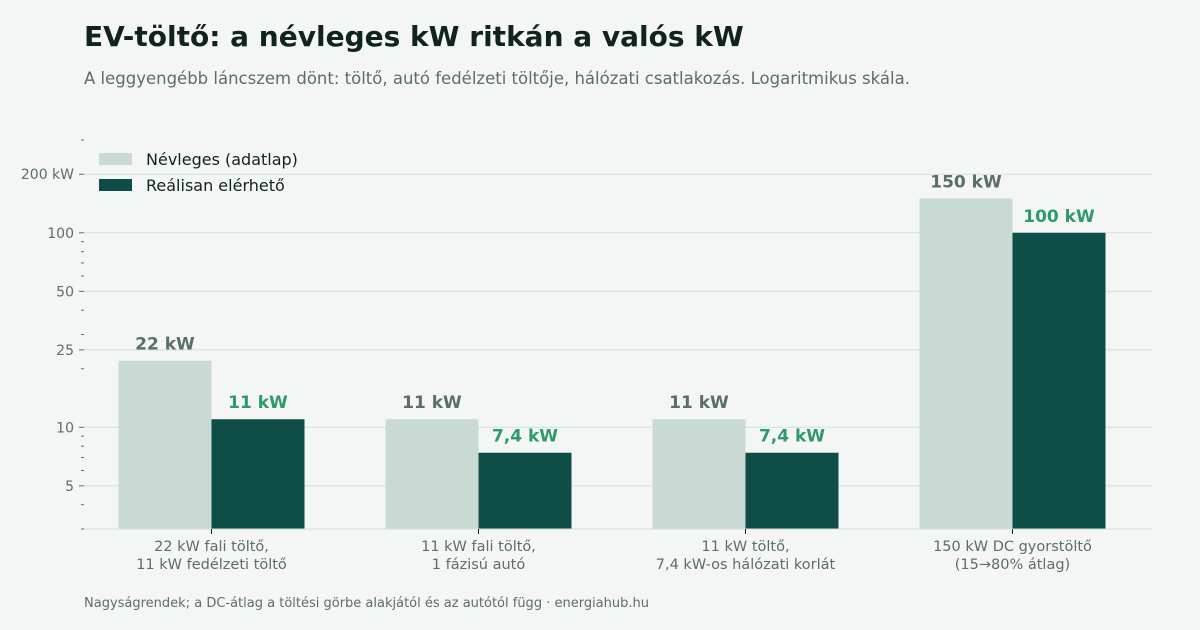 The height and width of the screenshot is (630, 1200). What do you see at coordinates (165, 345) in the screenshot?
I see `data-label-nominal: 22 kW` at bounding box center [165, 345].